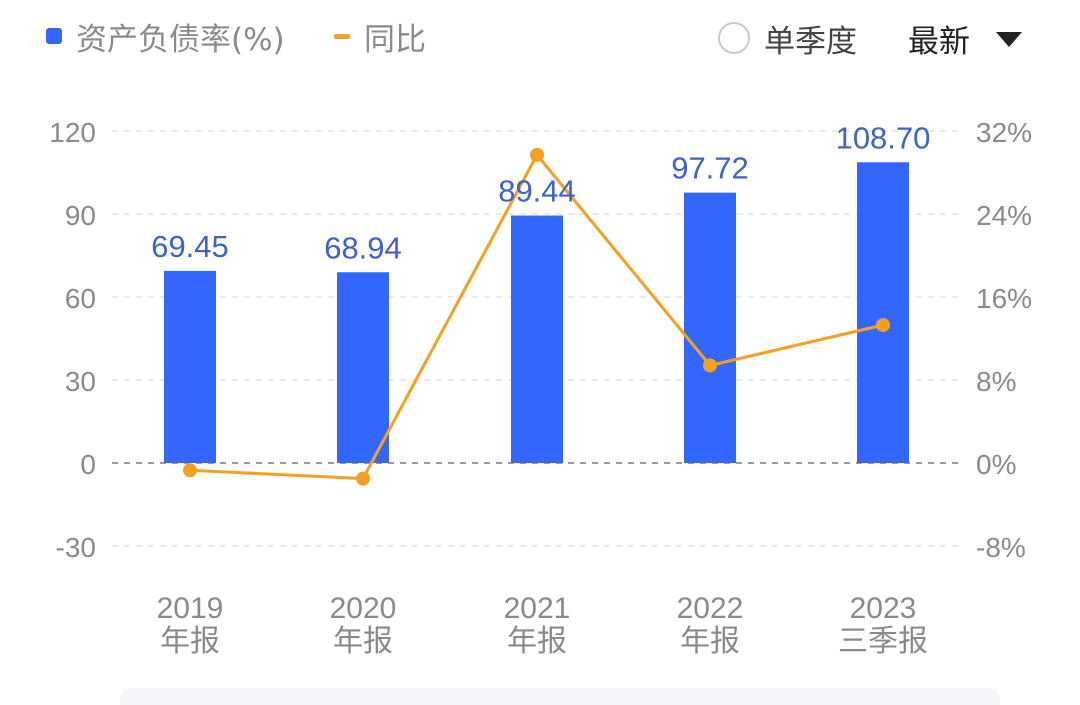  I want to click on right-axis-tick-label: 0%, so click(996, 464).